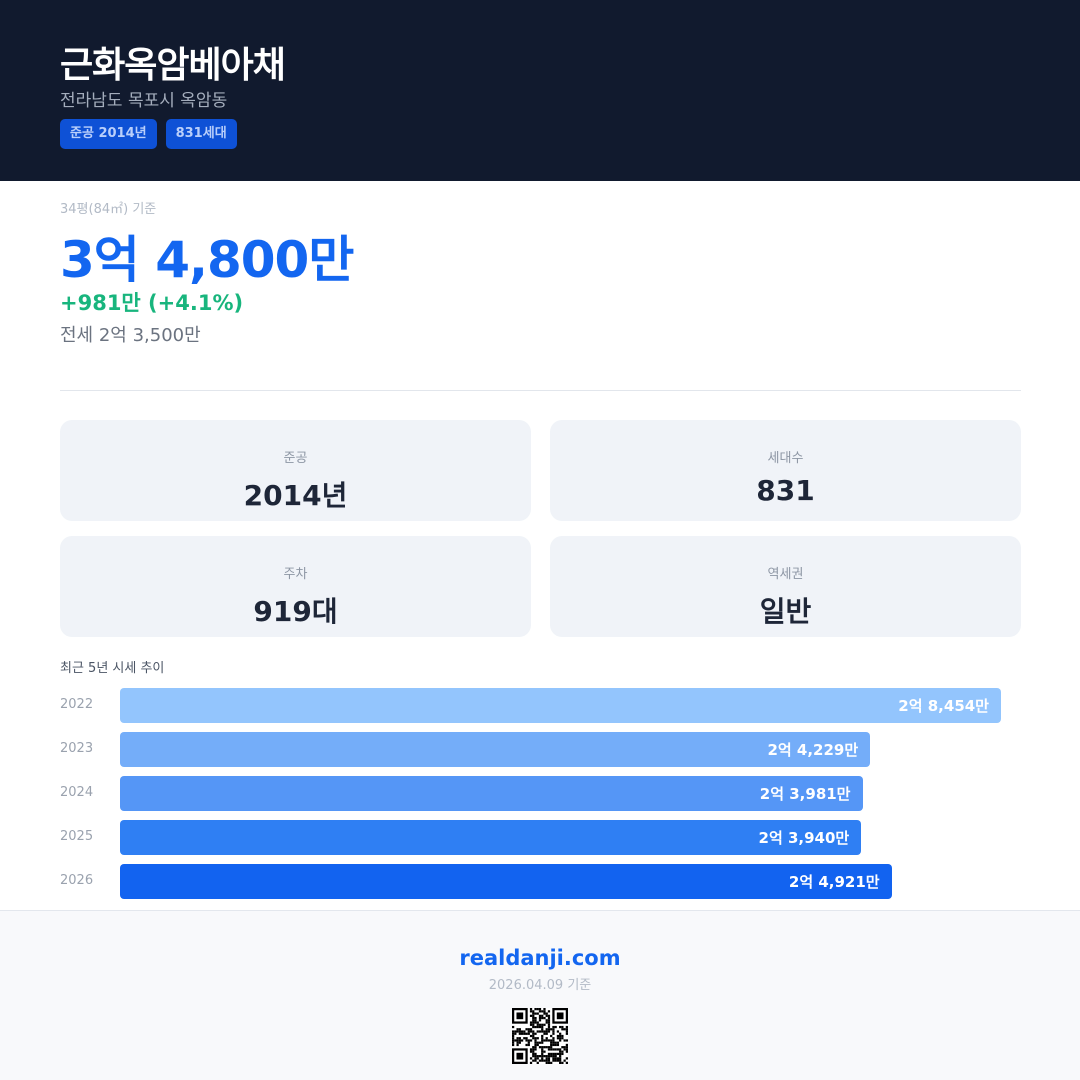 This screenshot has width=1080, height=1080. Describe the element at coordinates (108, 209) in the screenshot. I see `price-basis: 34평(84㎡) 기준` at that location.